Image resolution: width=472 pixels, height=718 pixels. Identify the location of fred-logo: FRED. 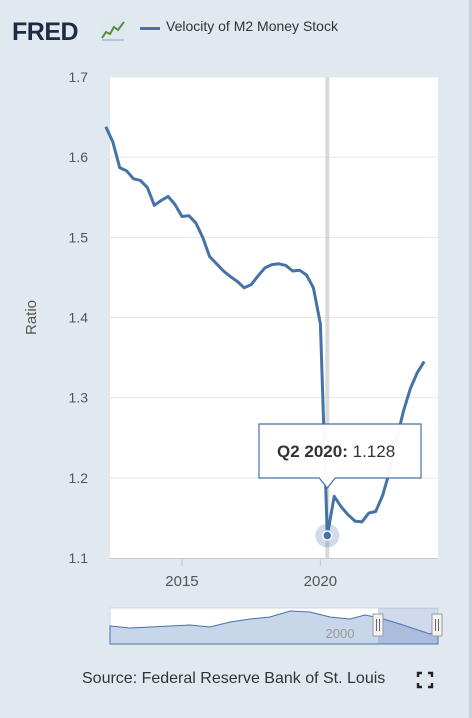
(45, 32).